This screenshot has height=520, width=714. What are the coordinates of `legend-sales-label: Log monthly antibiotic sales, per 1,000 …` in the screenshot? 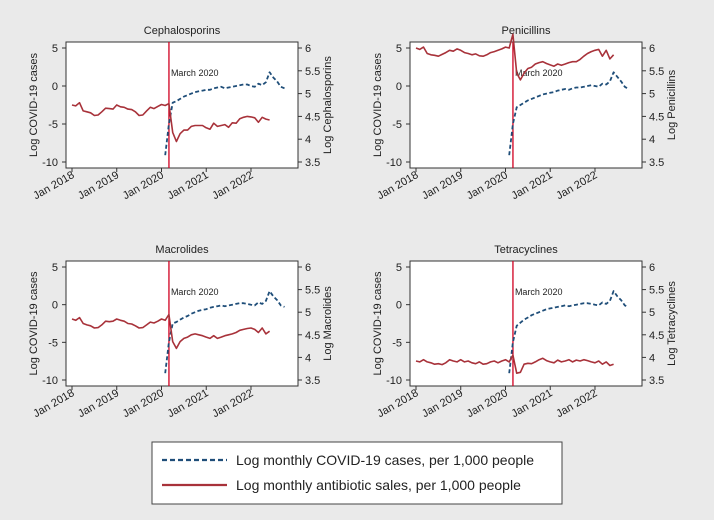 It's located at (378, 485).